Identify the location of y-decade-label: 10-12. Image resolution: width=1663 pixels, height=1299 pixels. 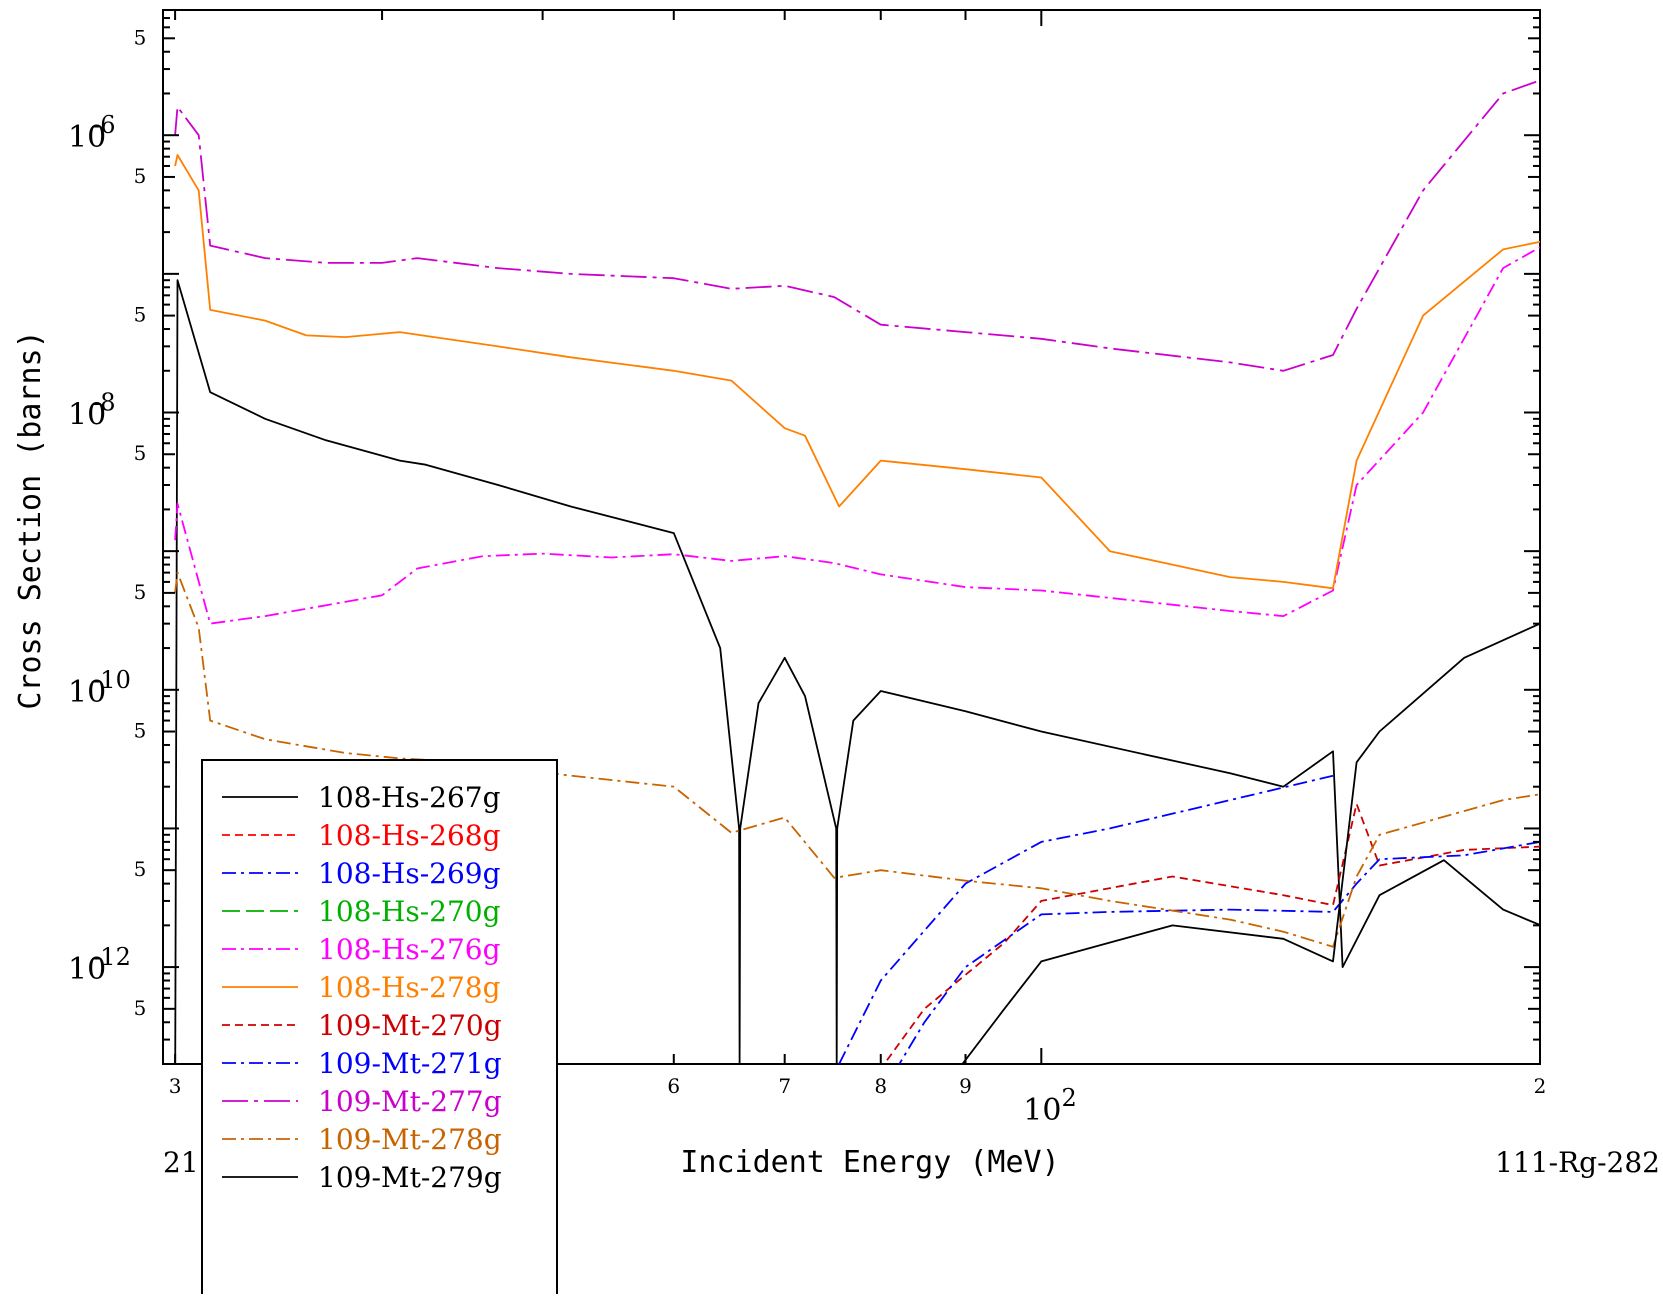
(99, 965).